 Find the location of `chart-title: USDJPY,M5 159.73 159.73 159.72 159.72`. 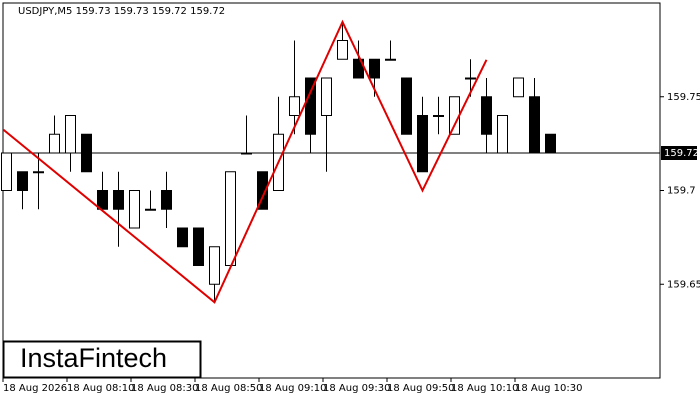

chart-title: USDJPY,M5 159.73 159.73 159.72 159.72 is located at coordinates (121, 11).